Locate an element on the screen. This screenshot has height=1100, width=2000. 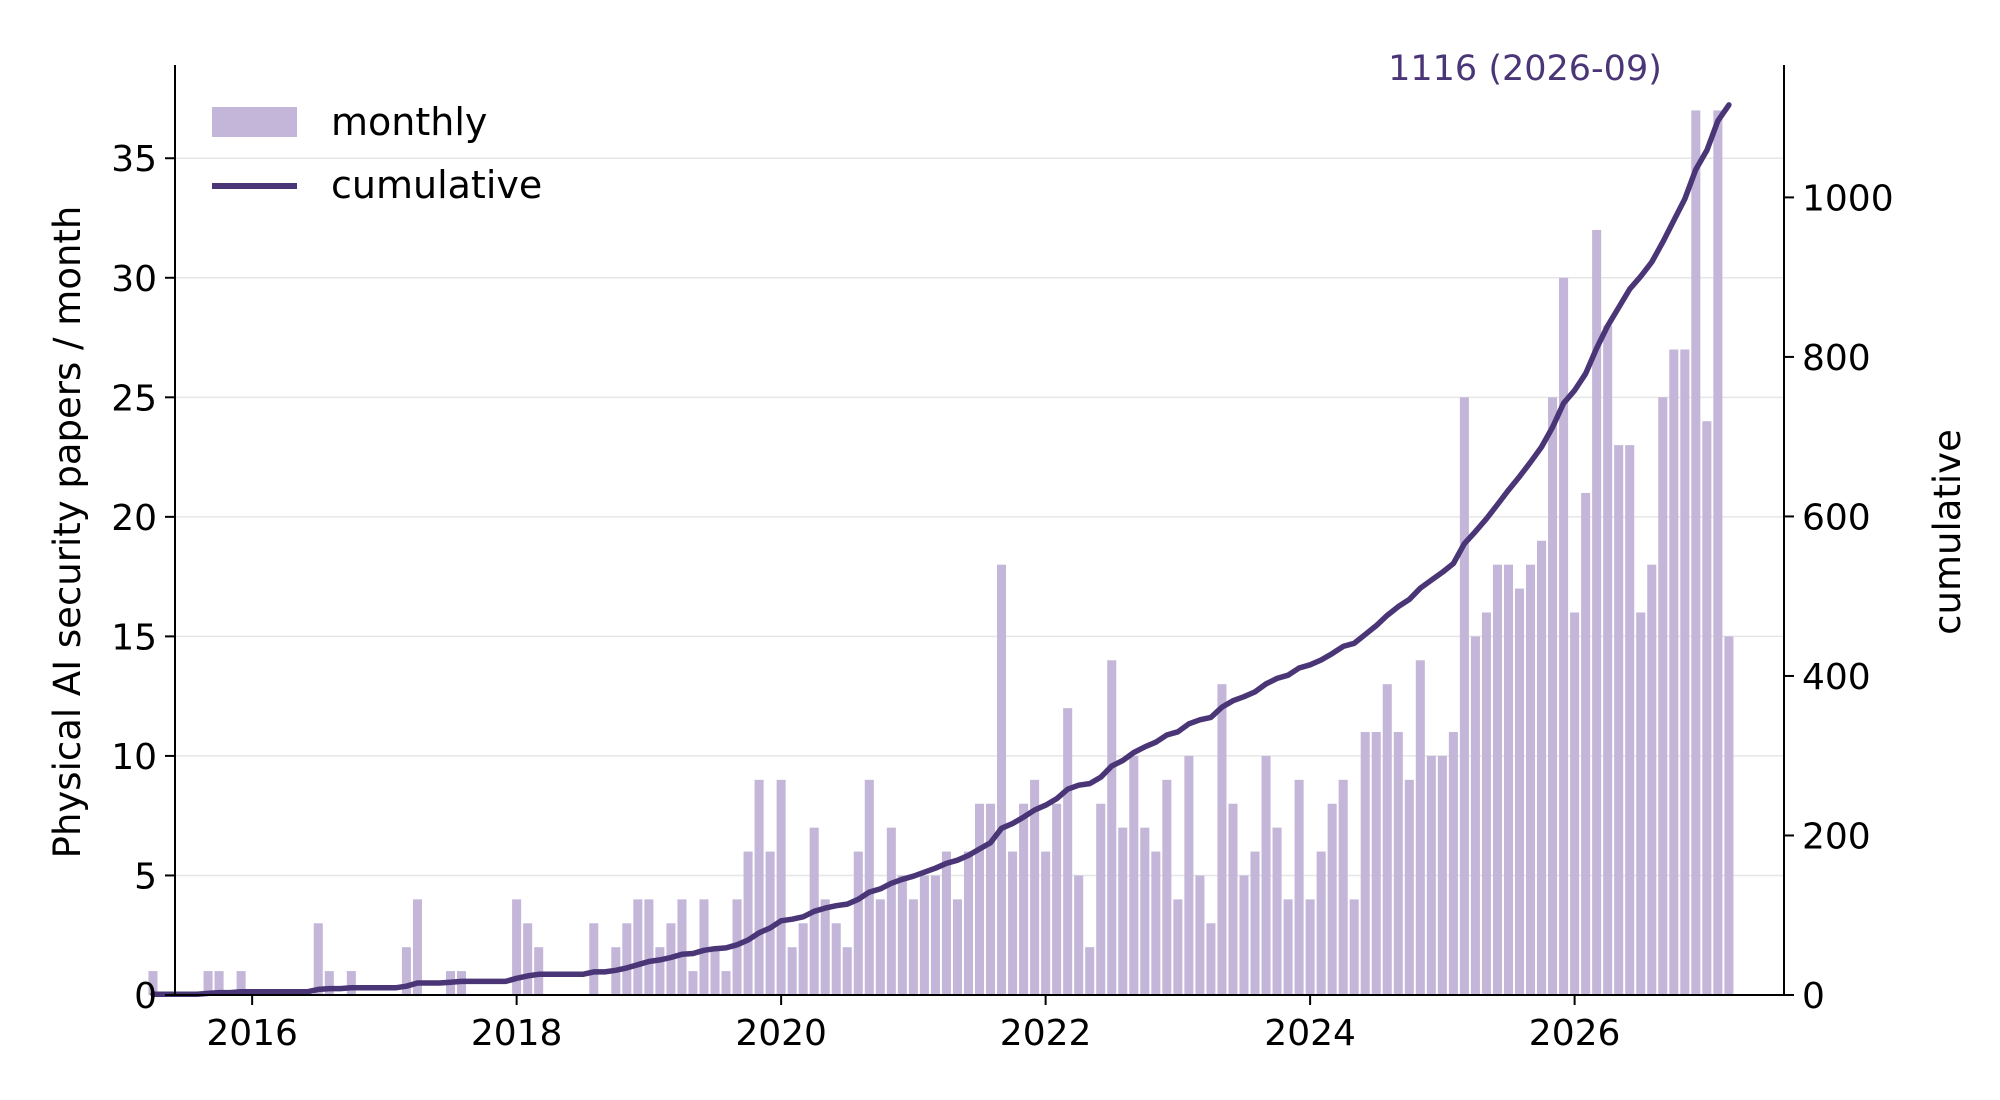
right-tick-label-800: 800 is located at coordinates (1836, 358).